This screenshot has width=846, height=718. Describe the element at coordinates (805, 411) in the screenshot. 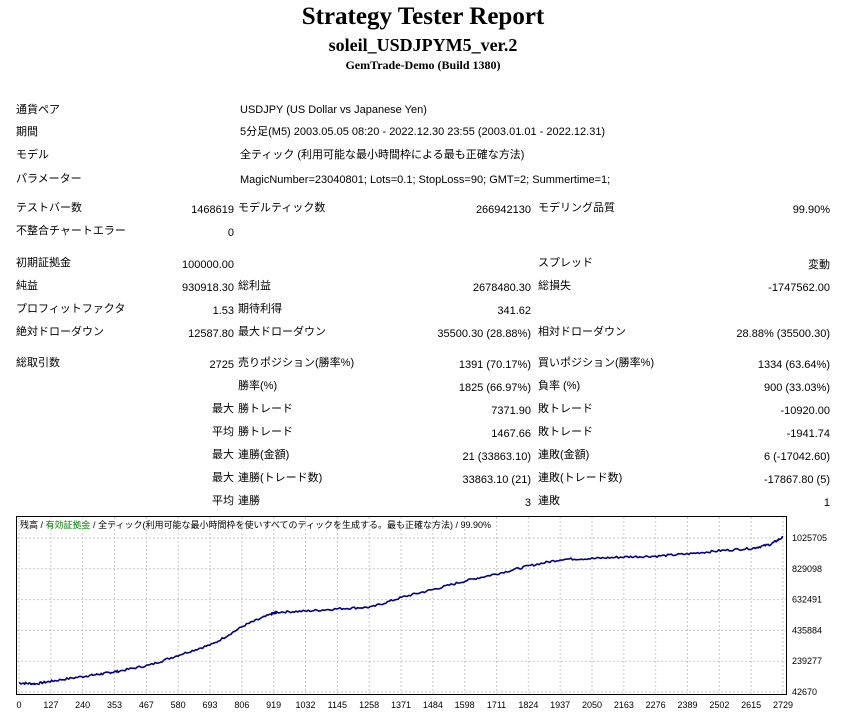

I see `largest-loss-value: -10920.00` at that location.